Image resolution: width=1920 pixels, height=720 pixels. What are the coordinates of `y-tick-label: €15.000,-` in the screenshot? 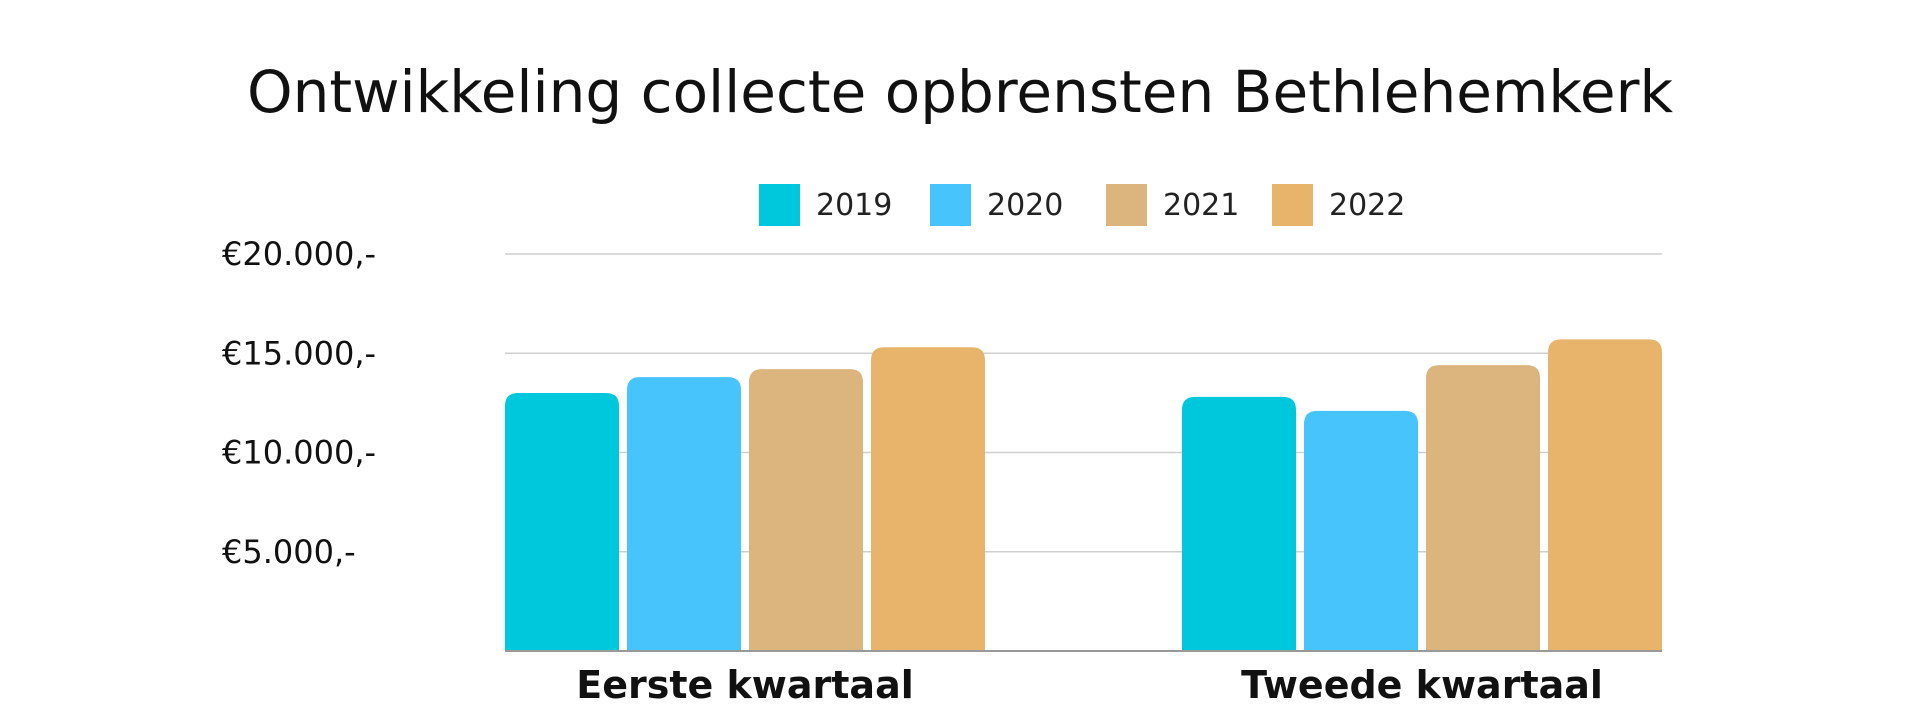 It's located at (299, 353).